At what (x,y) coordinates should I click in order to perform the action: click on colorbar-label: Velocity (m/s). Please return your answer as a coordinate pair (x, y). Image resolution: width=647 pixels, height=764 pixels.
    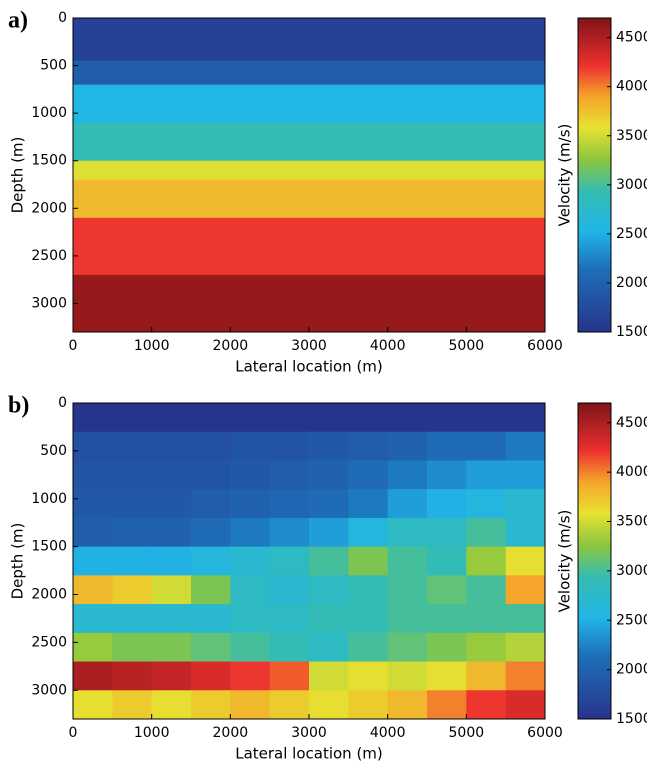
    Looking at the image, I should click on (565, 561).